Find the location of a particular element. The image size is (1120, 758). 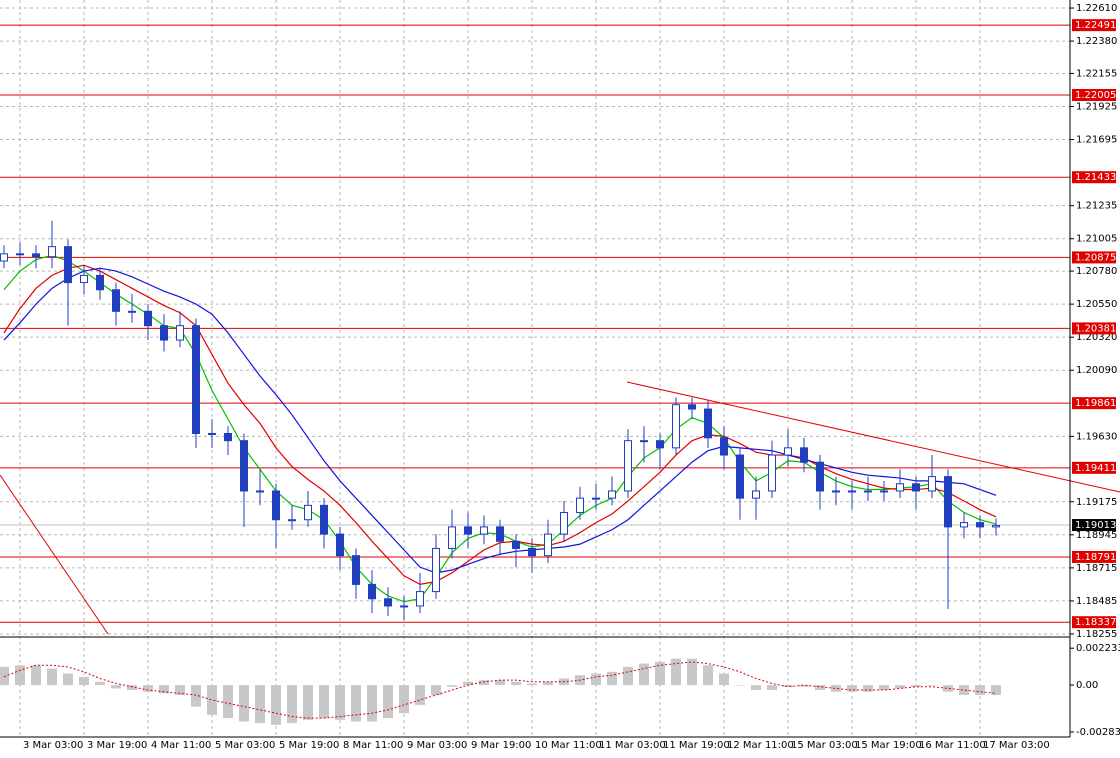

y-tick-label: 1.18945 is located at coordinates (1096, 535).